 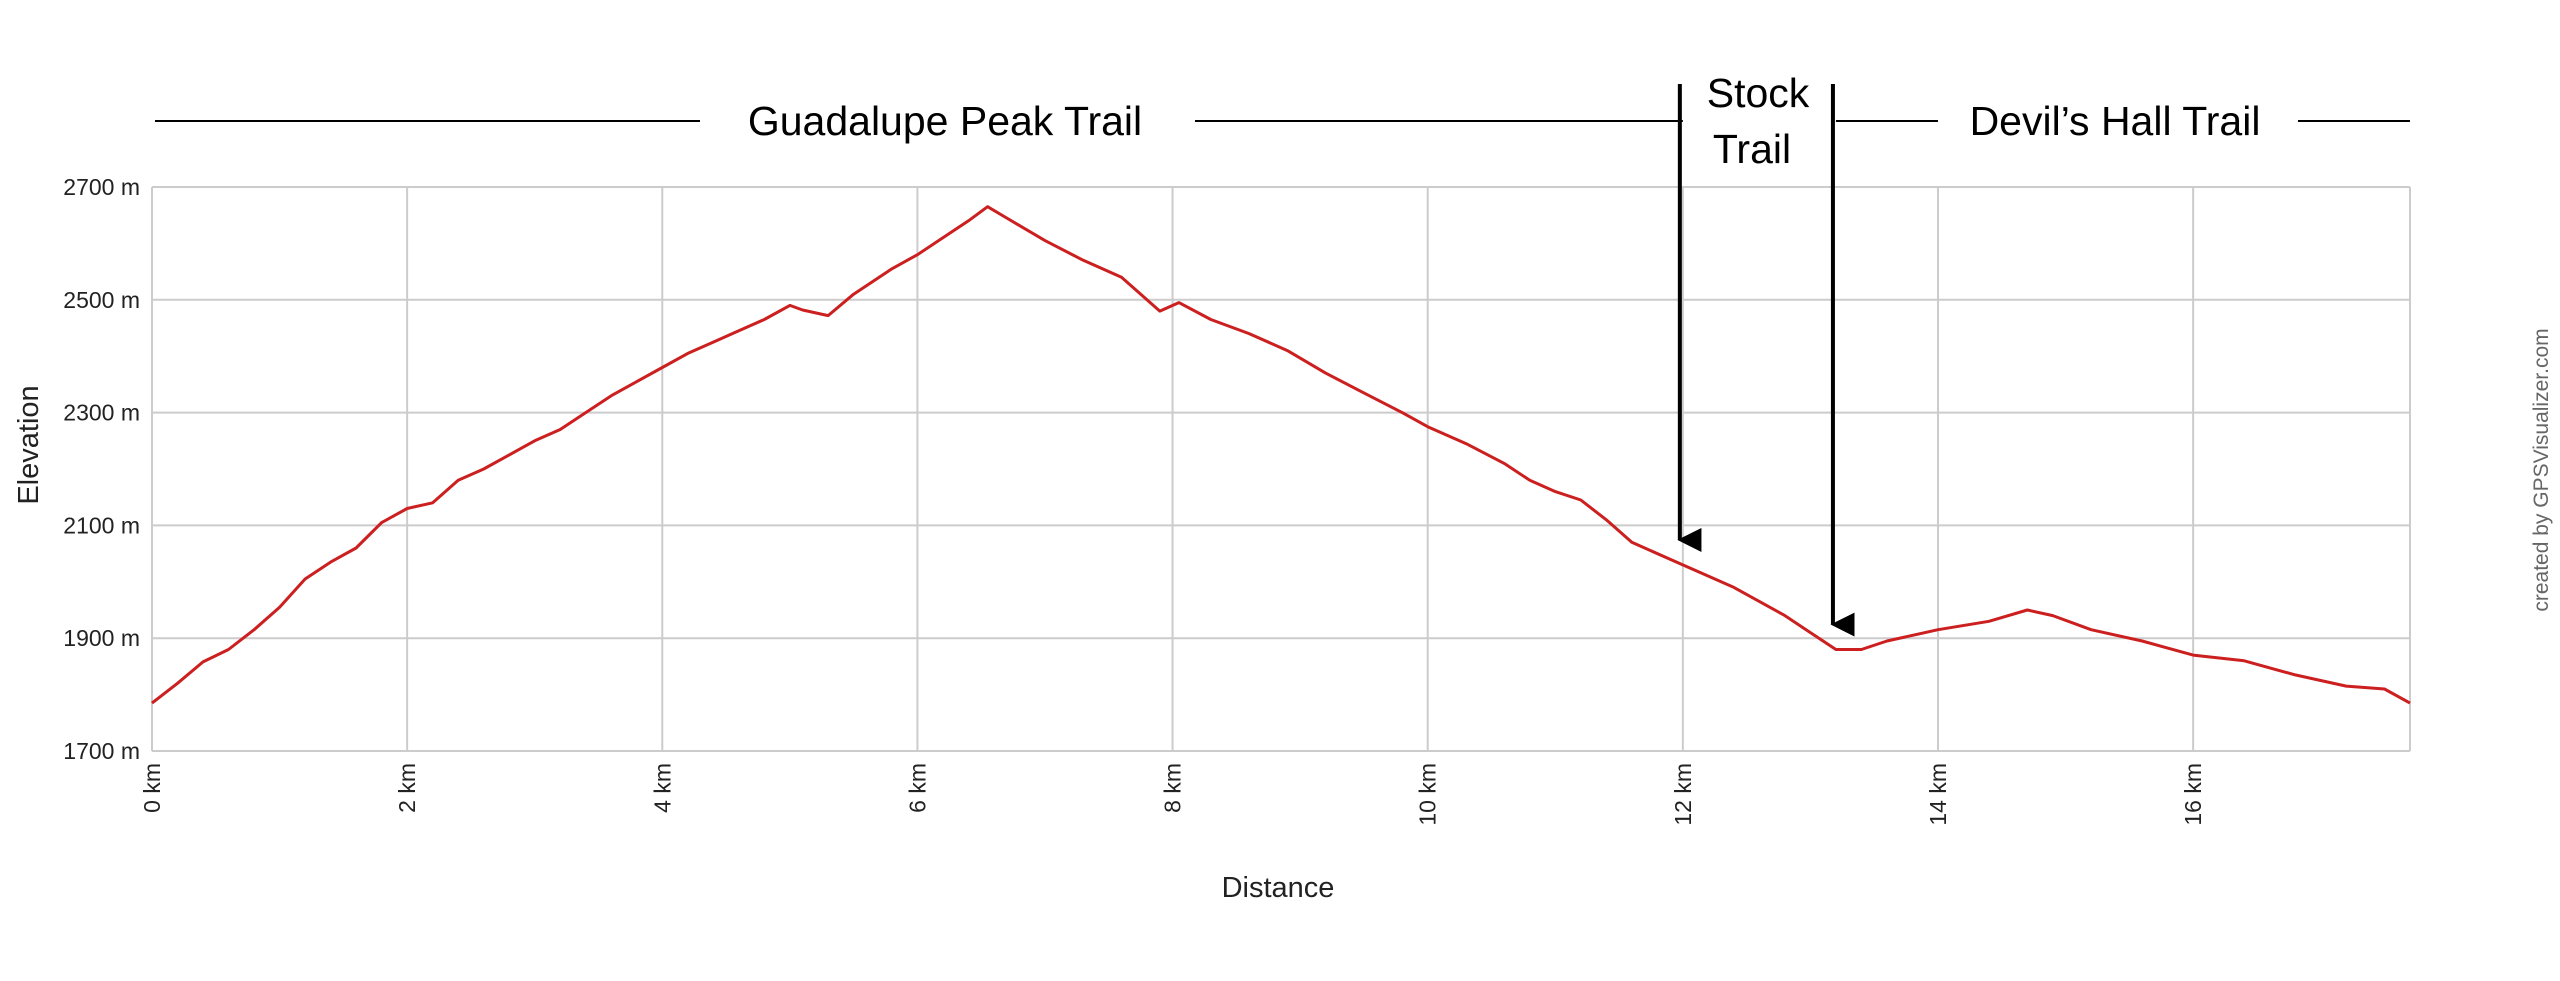 What do you see at coordinates (152, 788) in the screenshot?
I see `x-tick-label: 0 km` at bounding box center [152, 788].